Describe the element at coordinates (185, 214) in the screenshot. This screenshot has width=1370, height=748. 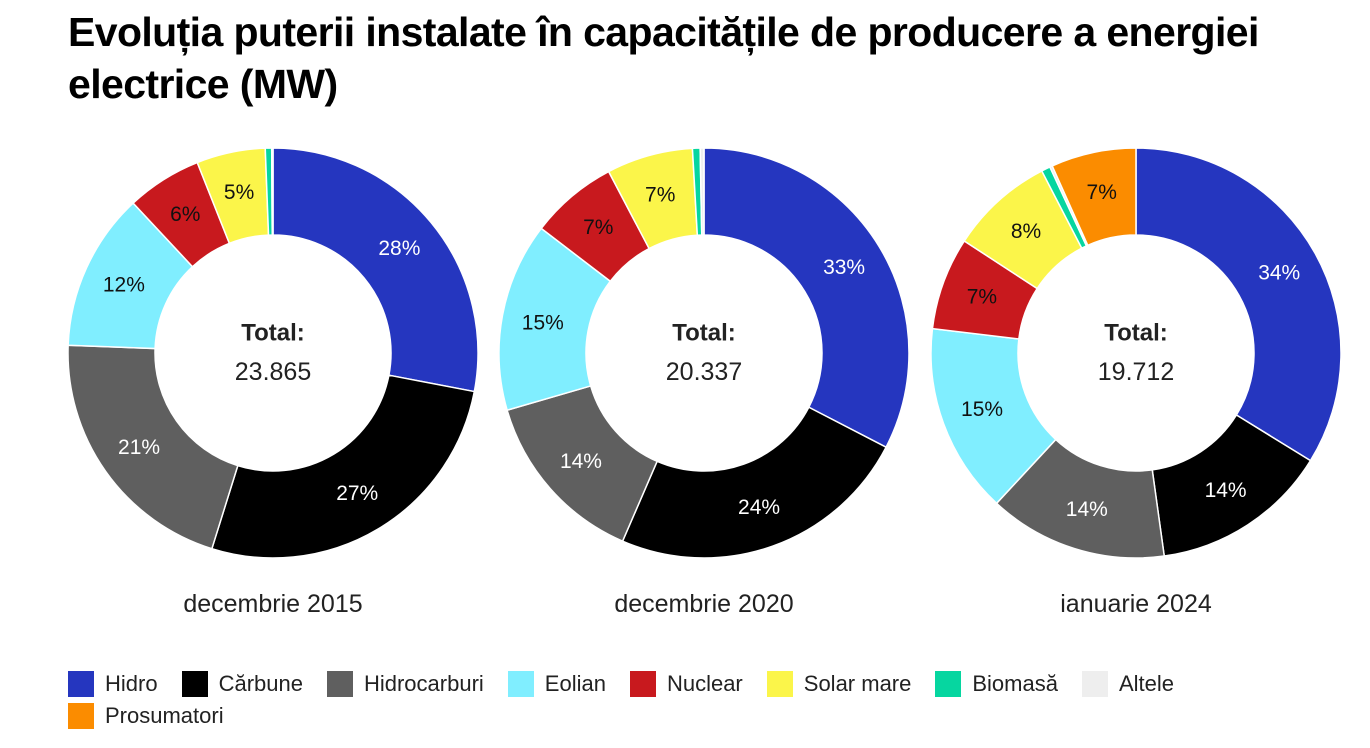
I see `data-label: 6%` at that location.